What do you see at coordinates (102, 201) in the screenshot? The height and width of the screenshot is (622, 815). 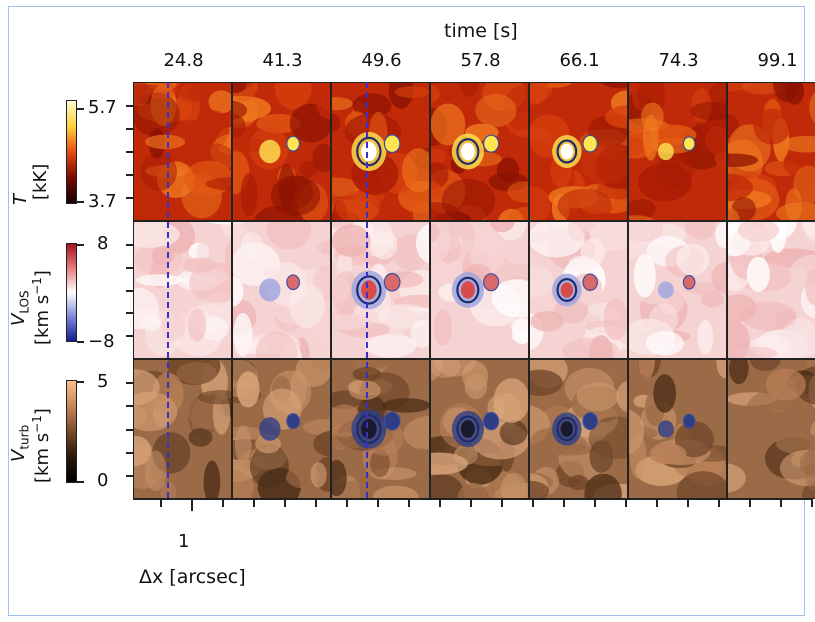 I see `cbar-tick-label-t-bottom: 3.7` at bounding box center [102, 201].